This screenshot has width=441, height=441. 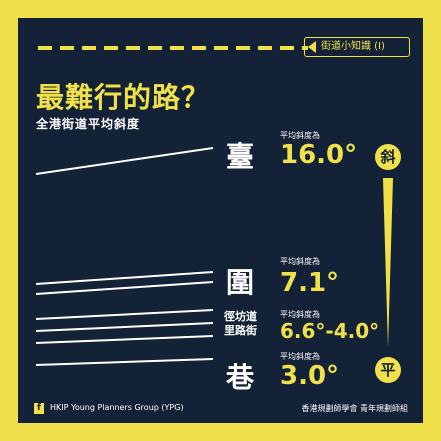 I want to click on series-tag-label: 街道小知識 (I), so click(x=353, y=46).